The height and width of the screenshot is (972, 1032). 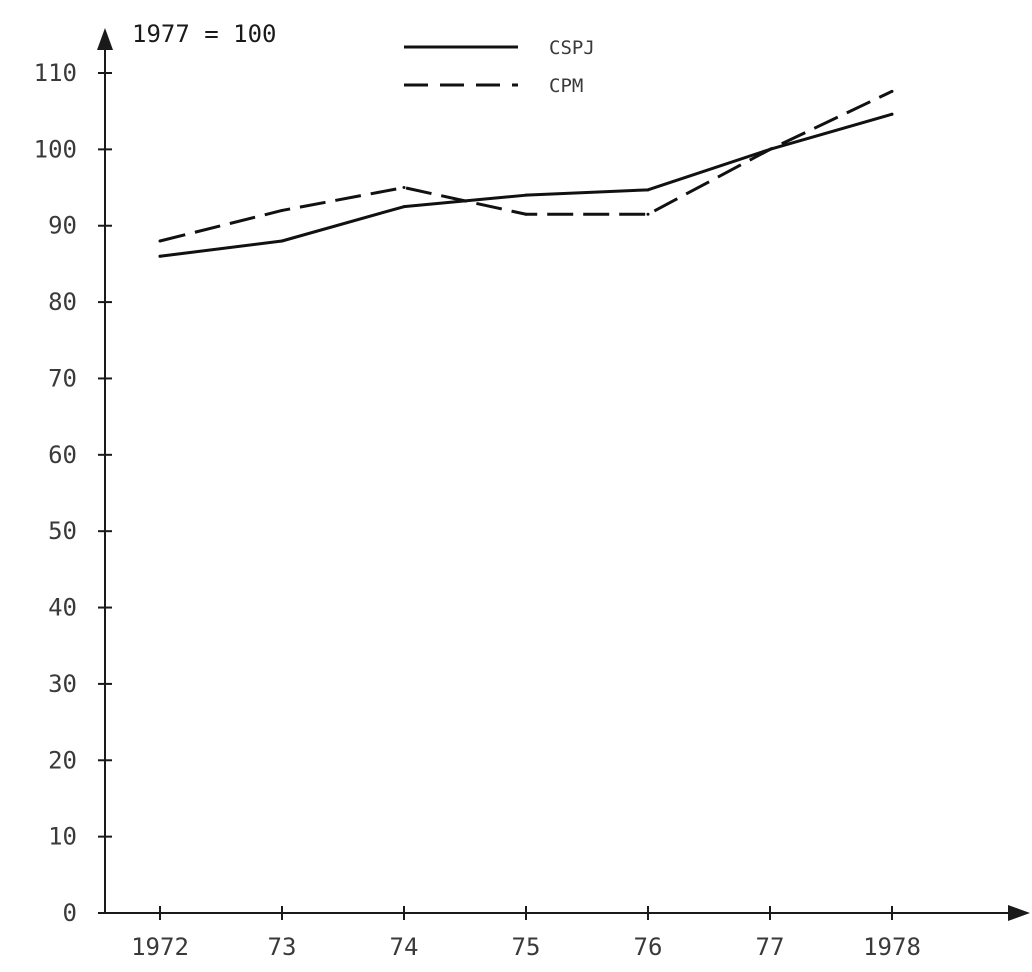 What do you see at coordinates (62, 684) in the screenshot?
I see `y-tick-label: 30` at bounding box center [62, 684].